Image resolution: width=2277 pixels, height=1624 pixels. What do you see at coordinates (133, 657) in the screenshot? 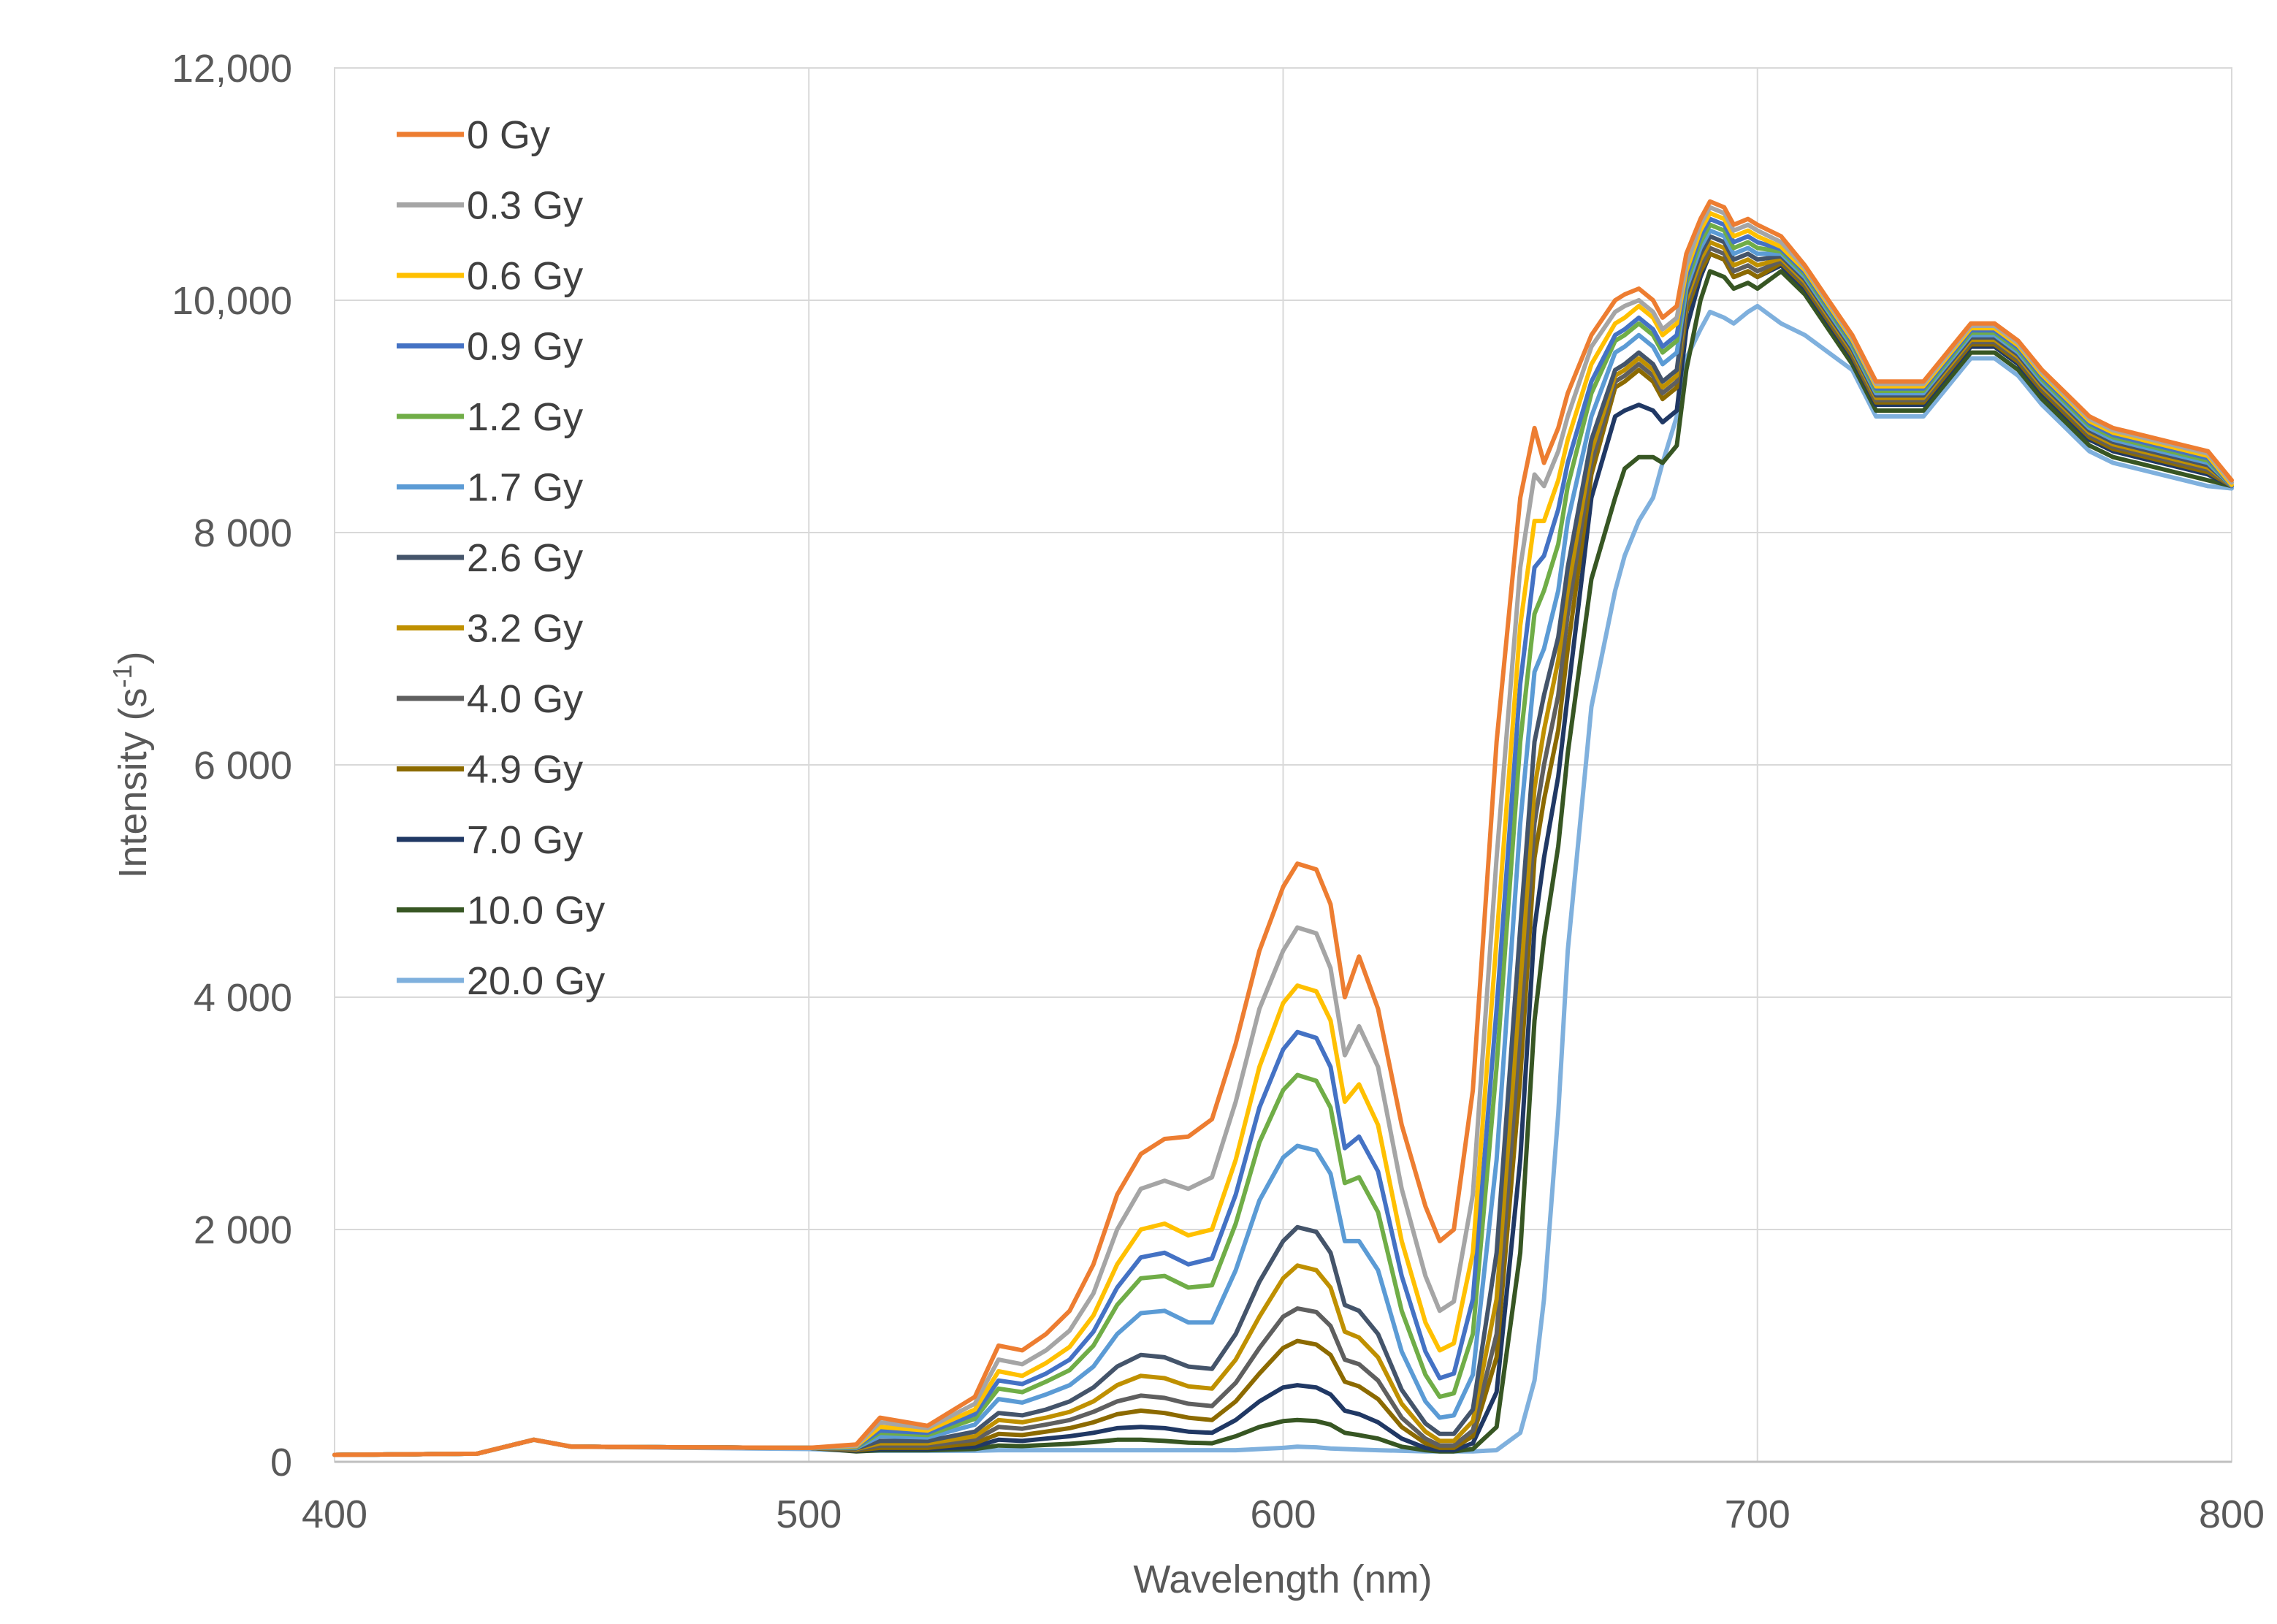
I see `y-axis-title-close: )` at bounding box center [133, 657].